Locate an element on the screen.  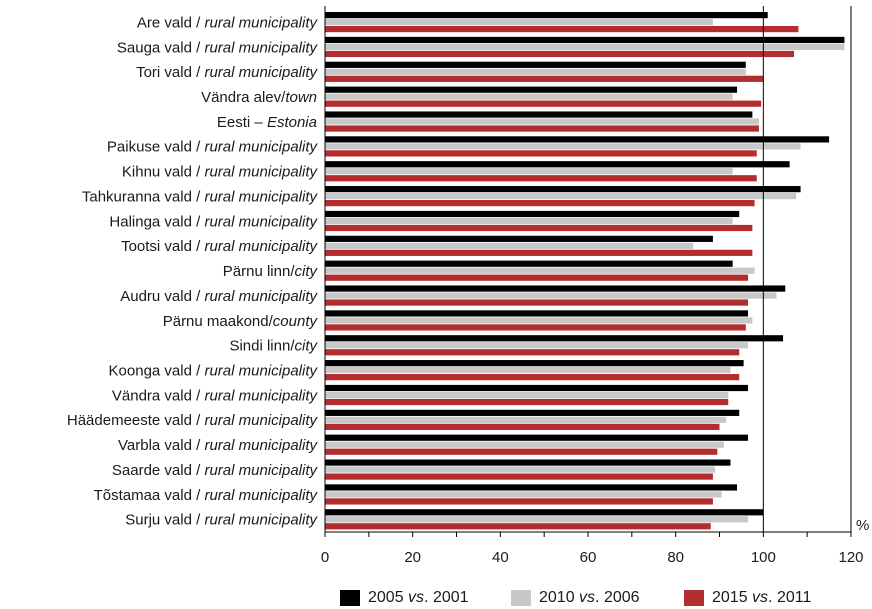
category-label-17: Varbla vald / rural municipality is located at coordinates (218, 445).